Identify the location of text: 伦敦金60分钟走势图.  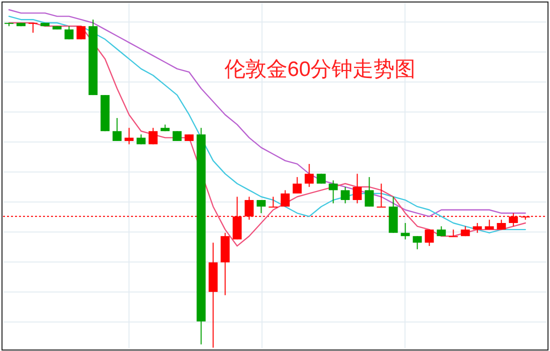
(320, 69).